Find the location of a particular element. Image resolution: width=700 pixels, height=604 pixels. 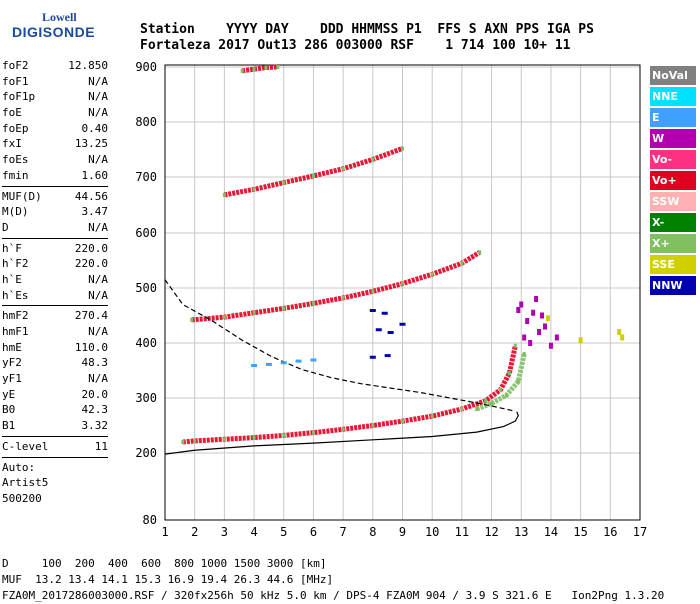

y-tick-label: 700 is located at coordinates (146, 177).